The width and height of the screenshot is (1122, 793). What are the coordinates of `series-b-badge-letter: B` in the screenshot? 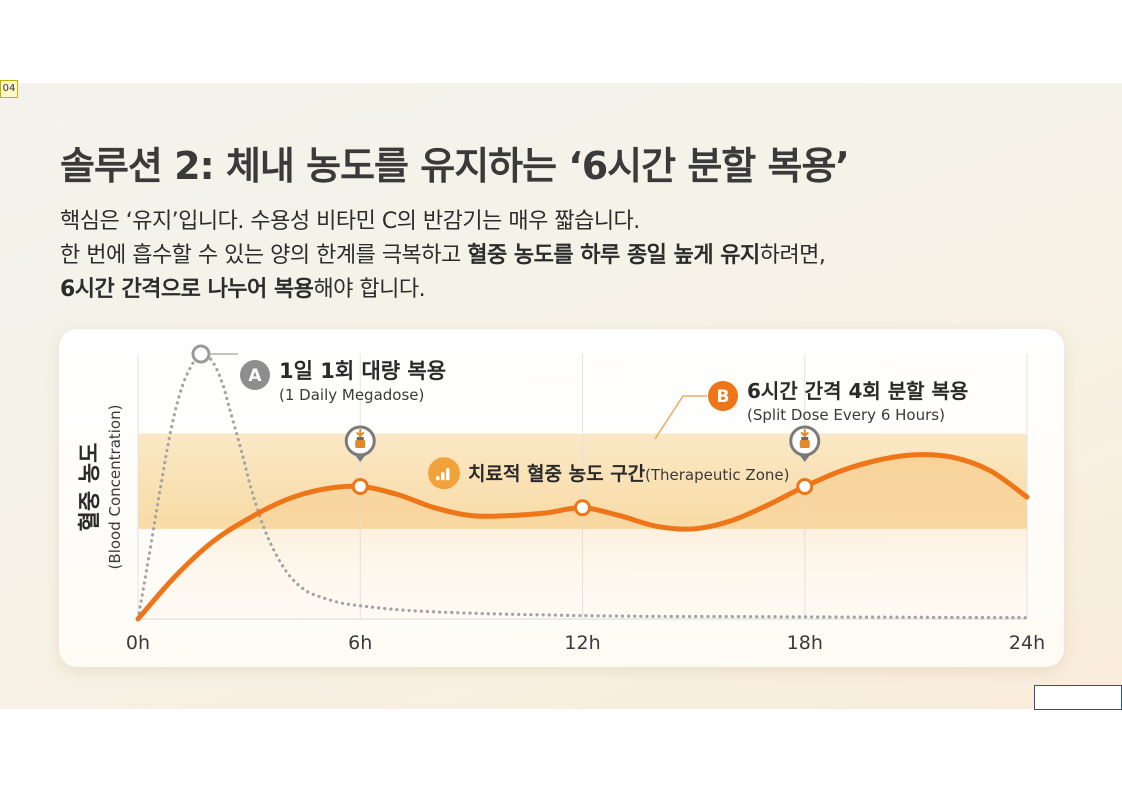 It's located at (723, 397).